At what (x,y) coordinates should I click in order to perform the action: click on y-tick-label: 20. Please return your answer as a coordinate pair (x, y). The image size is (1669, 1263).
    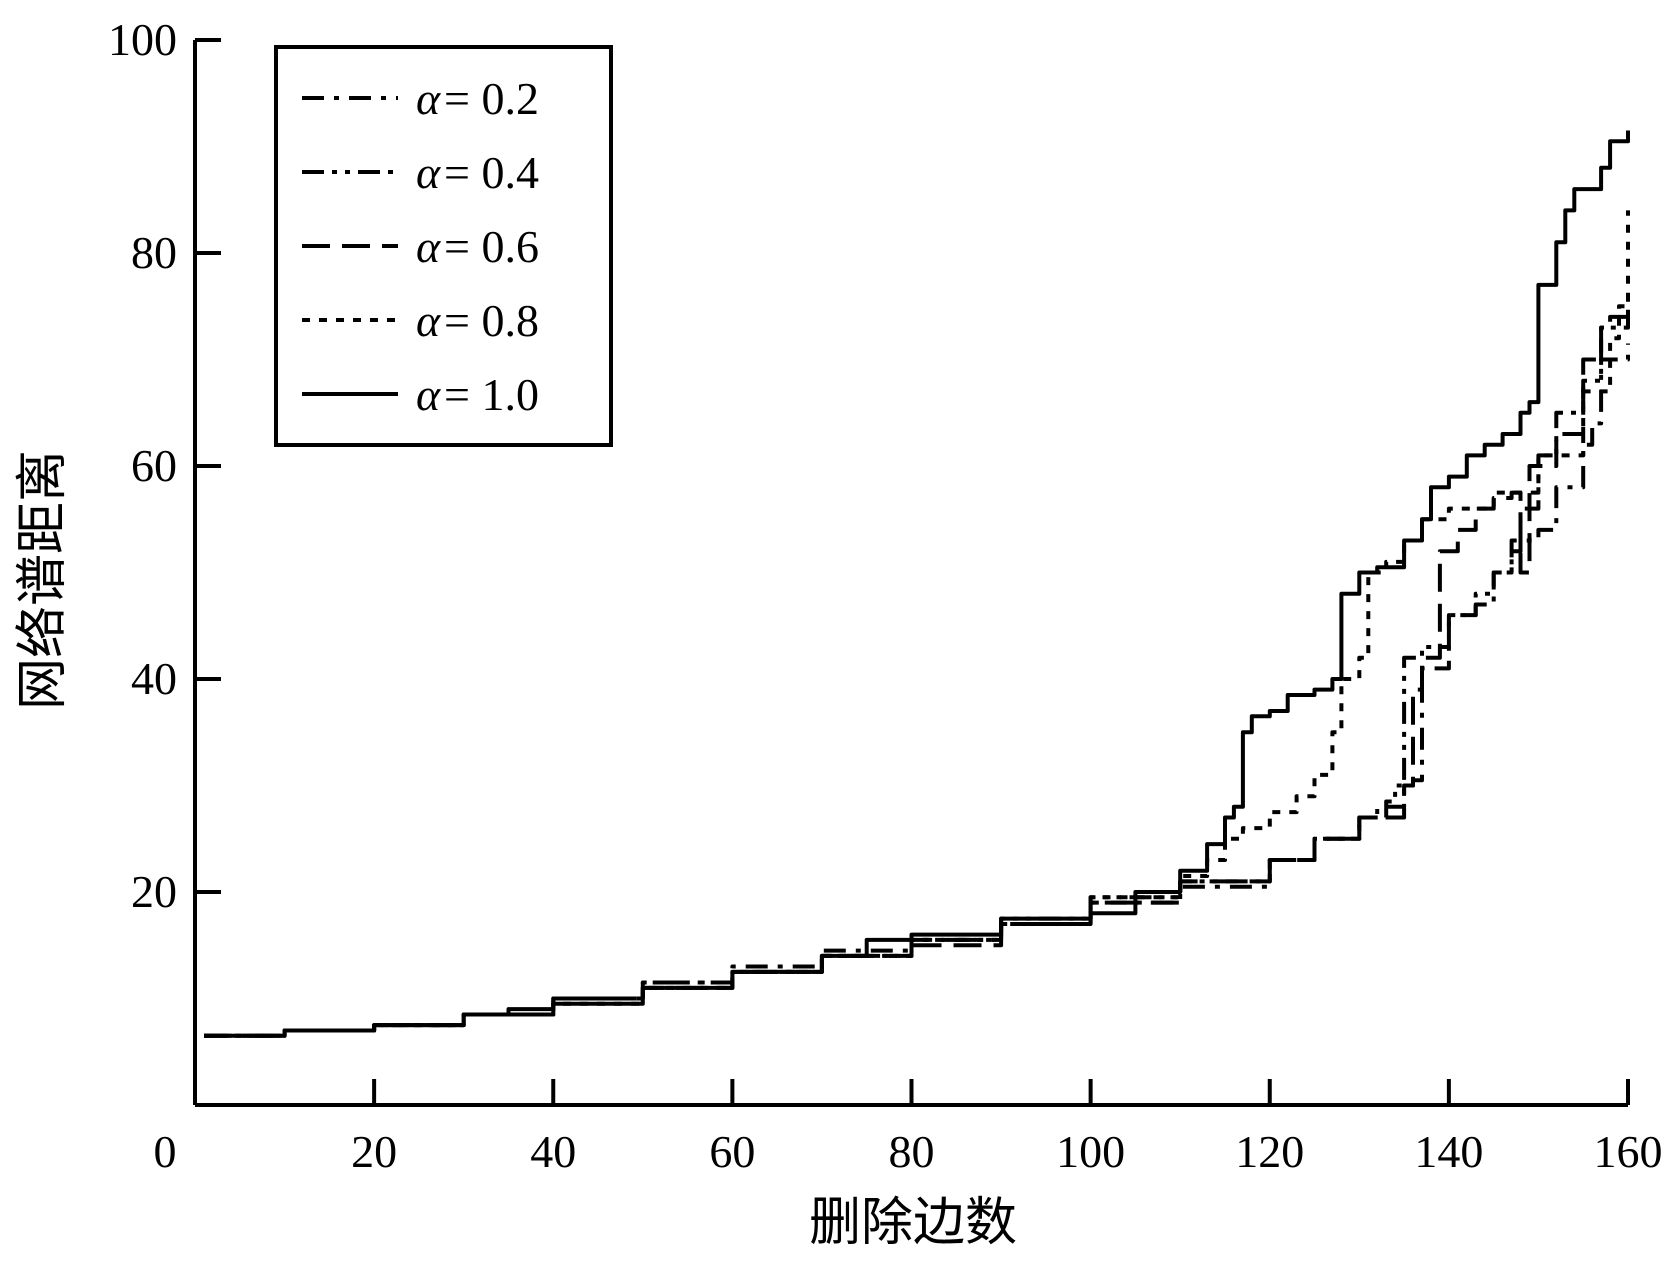
    Looking at the image, I should click on (154, 891).